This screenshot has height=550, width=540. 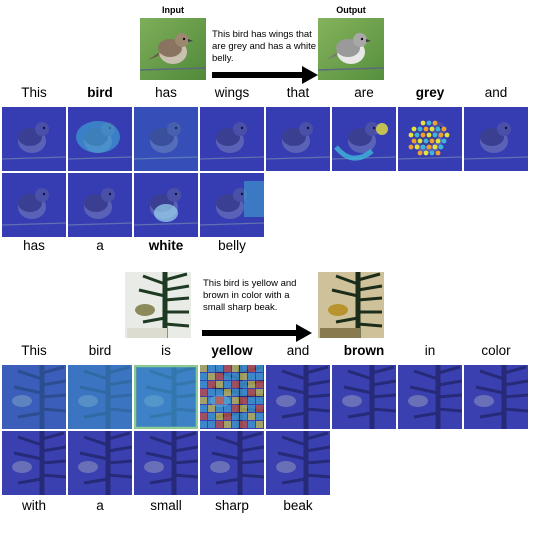 I want to click on ex2-row1-word: This, so click(x=34, y=350).